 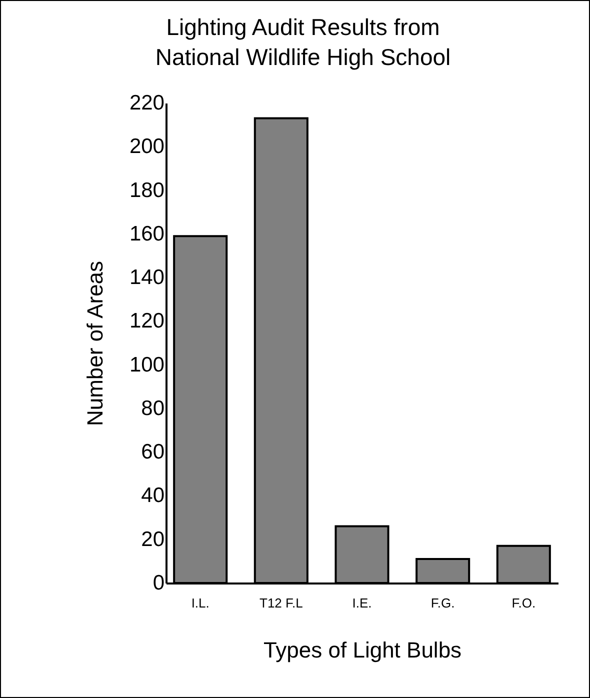 I want to click on y-tick-label: 160, so click(x=146, y=234).